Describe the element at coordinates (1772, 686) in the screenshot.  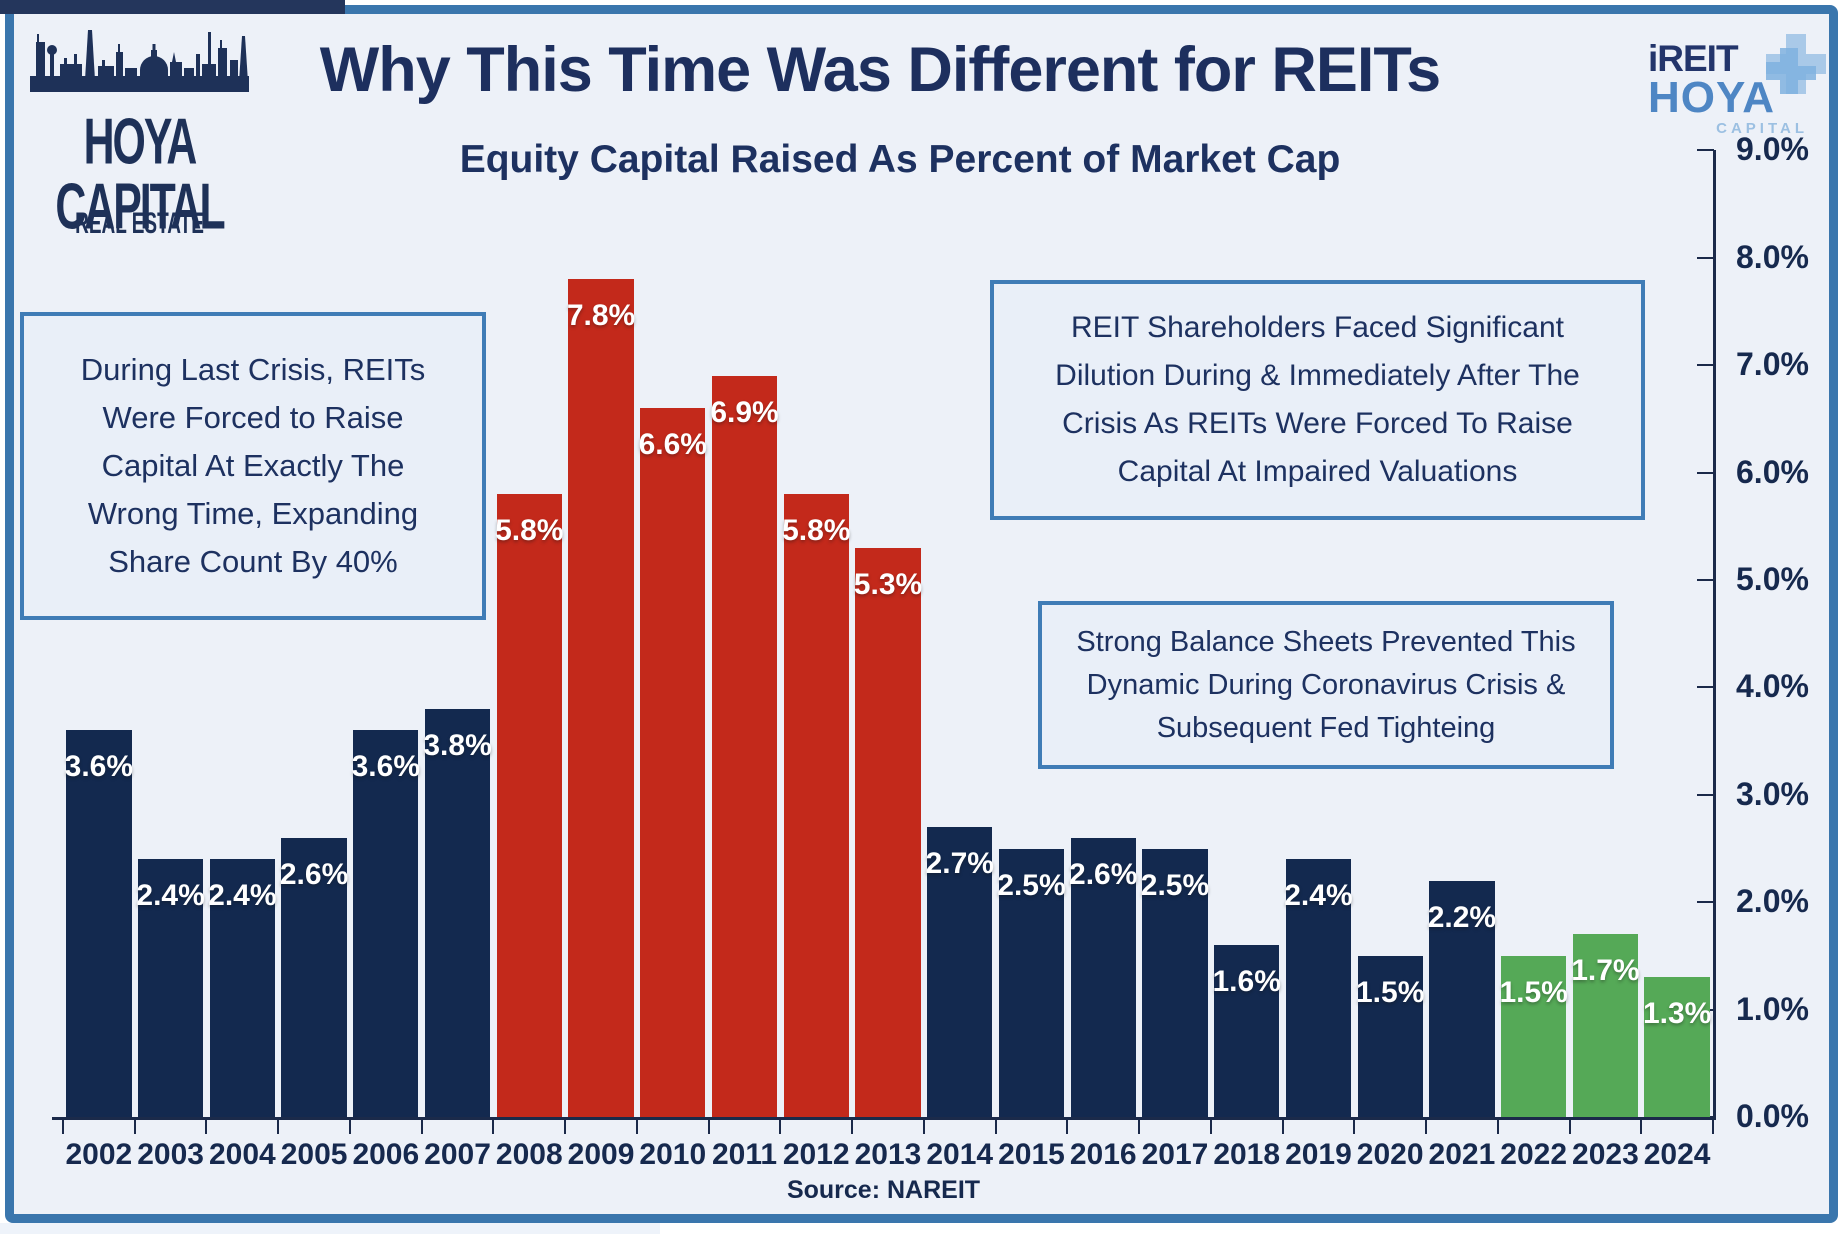
I see `y-axis-label: 4.0%` at that location.